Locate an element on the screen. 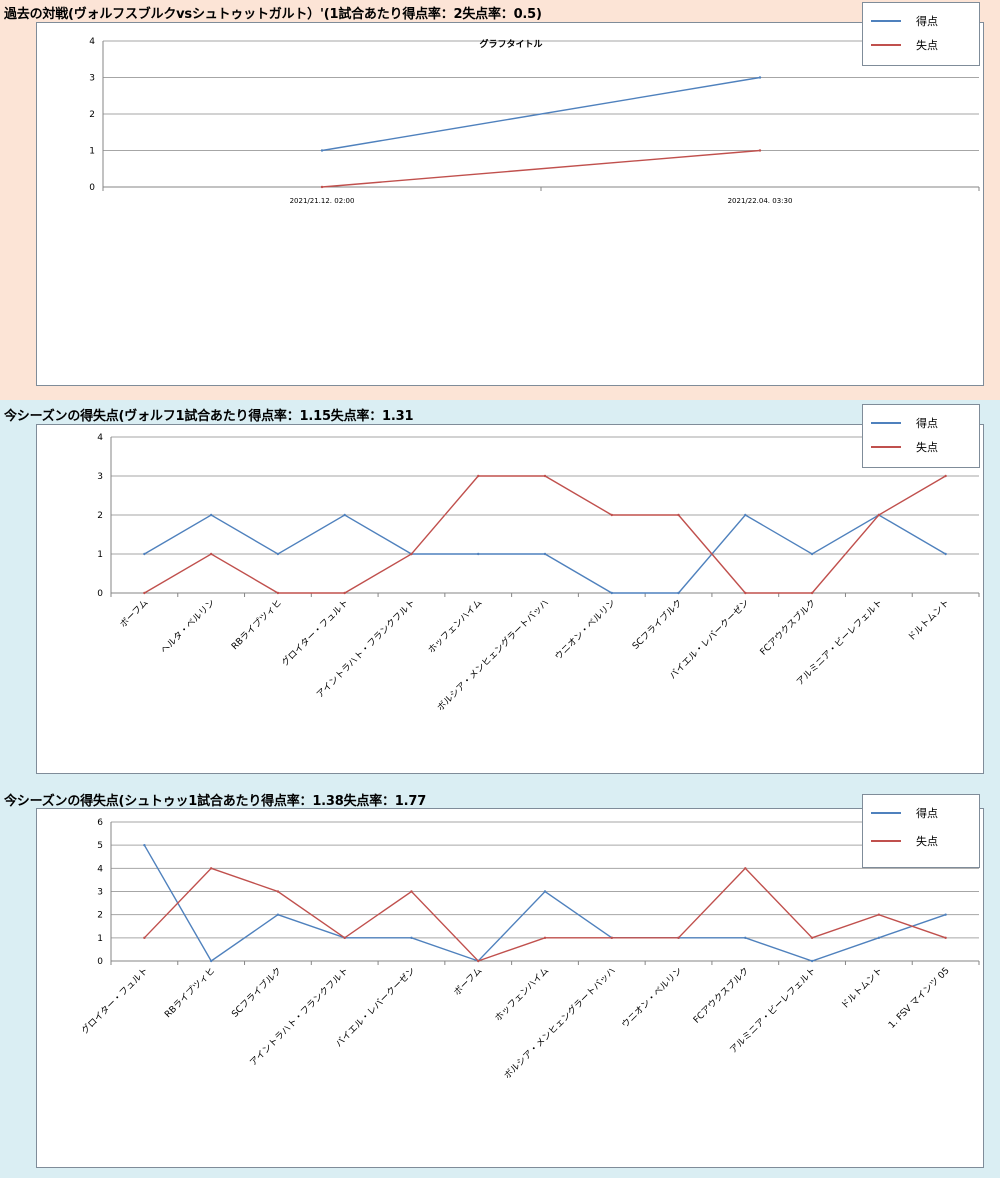 Image resolution: width=1000 pixels, height=1178 pixels. y-tick-label: 6 is located at coordinates (100, 823).